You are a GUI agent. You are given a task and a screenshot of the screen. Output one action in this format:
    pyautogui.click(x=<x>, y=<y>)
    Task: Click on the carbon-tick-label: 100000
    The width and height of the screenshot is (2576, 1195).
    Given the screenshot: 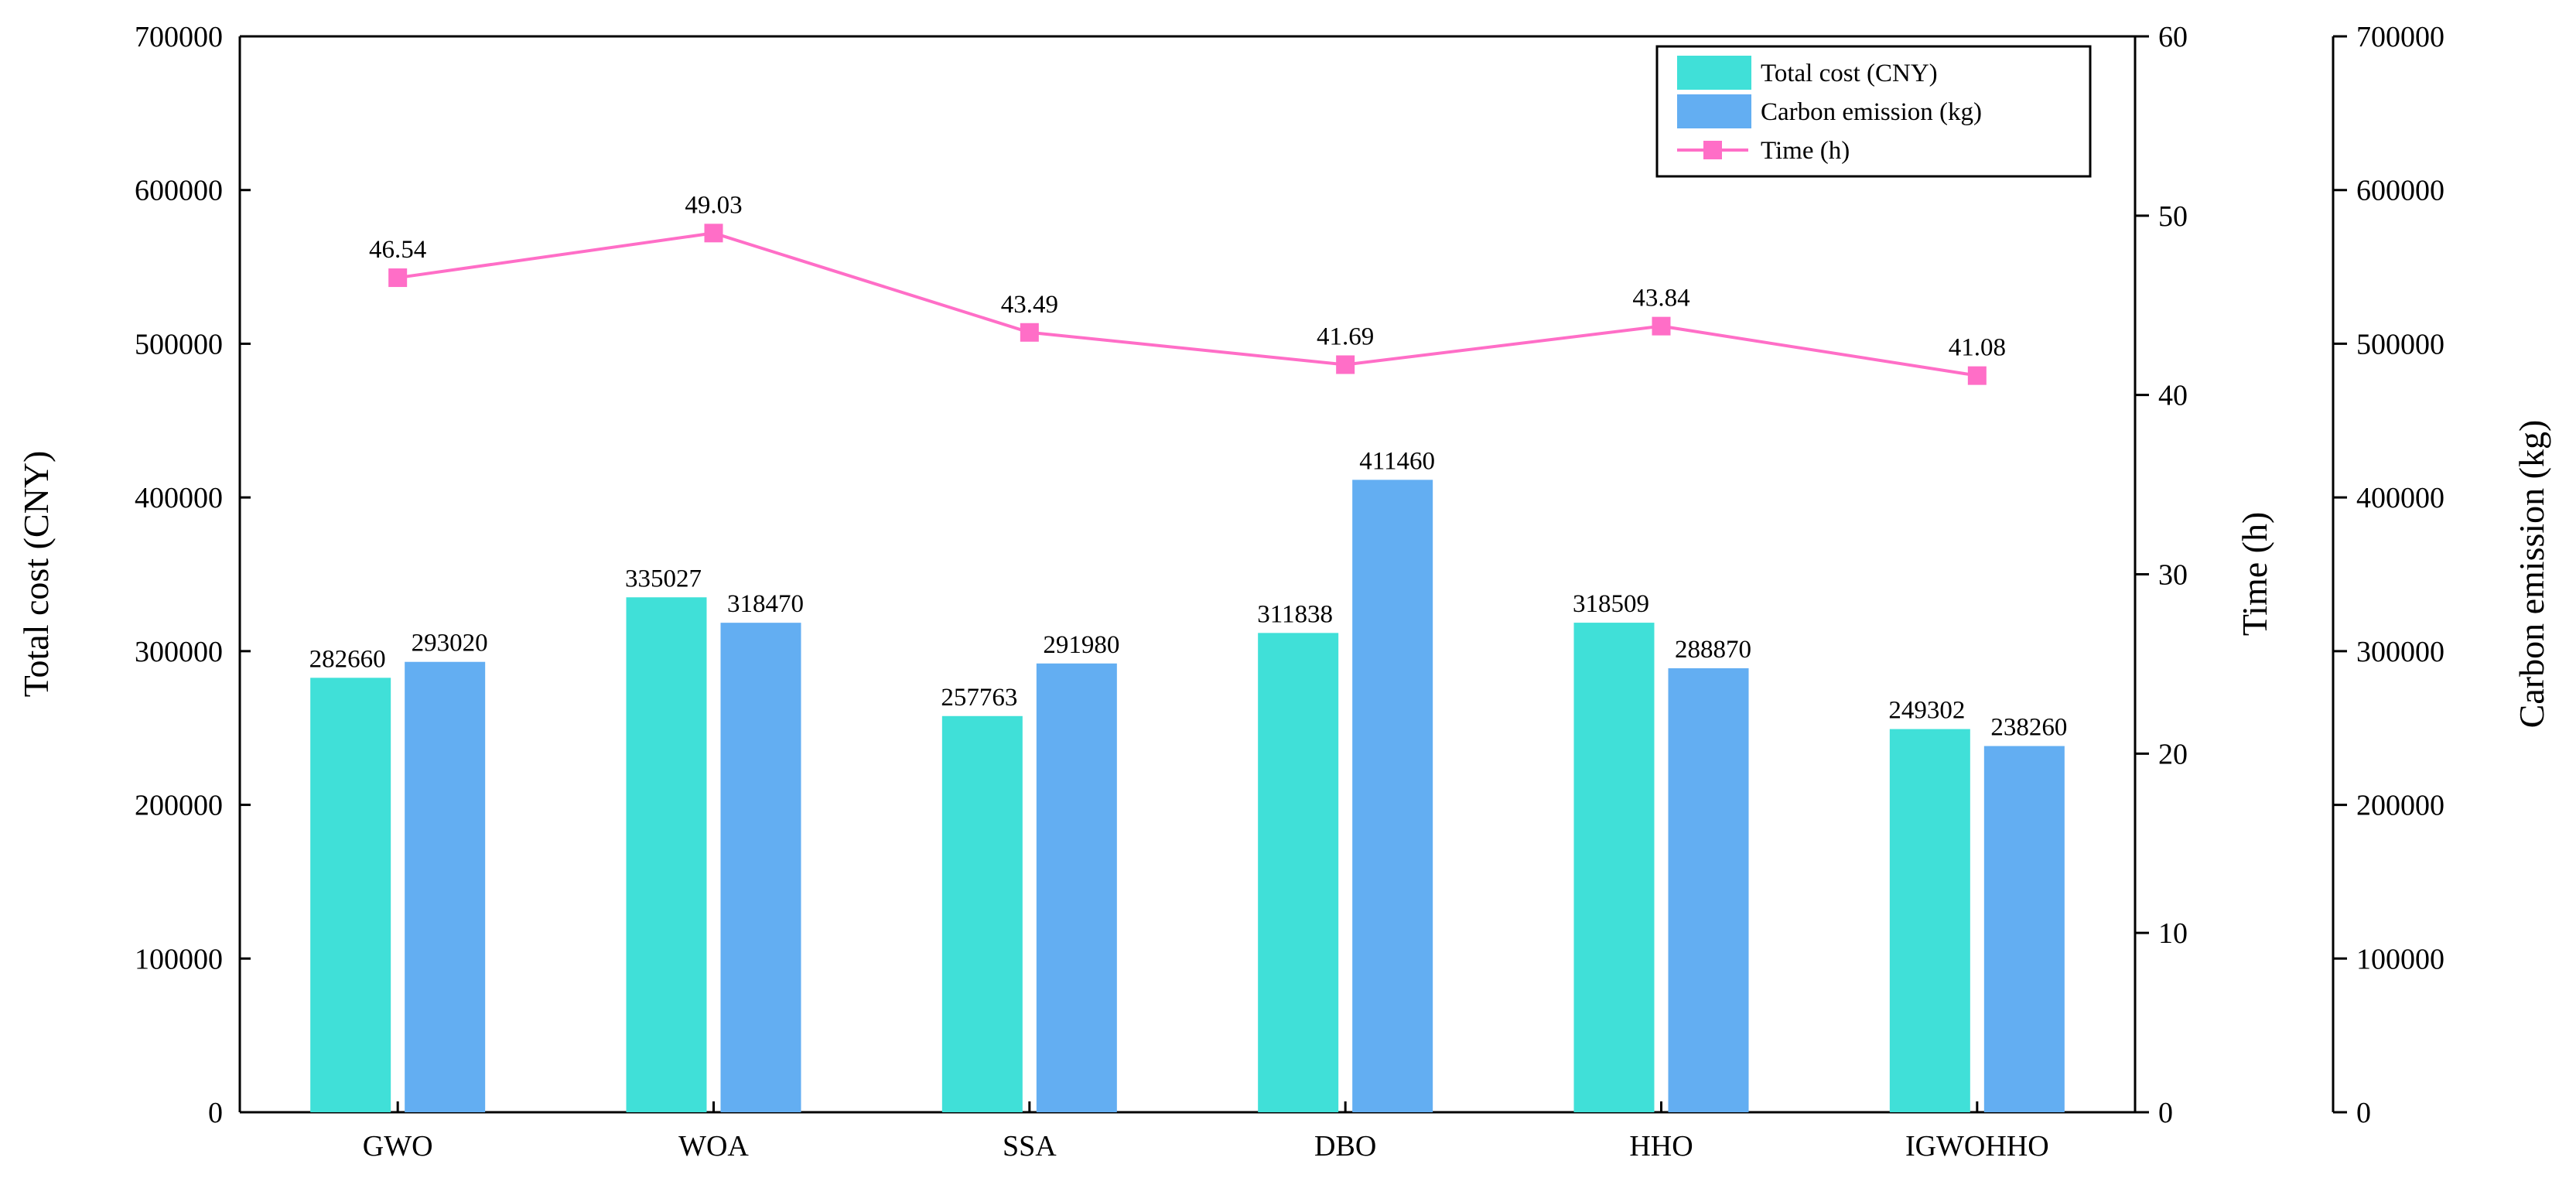 What is the action you would take?
    pyautogui.click(x=2400, y=959)
    